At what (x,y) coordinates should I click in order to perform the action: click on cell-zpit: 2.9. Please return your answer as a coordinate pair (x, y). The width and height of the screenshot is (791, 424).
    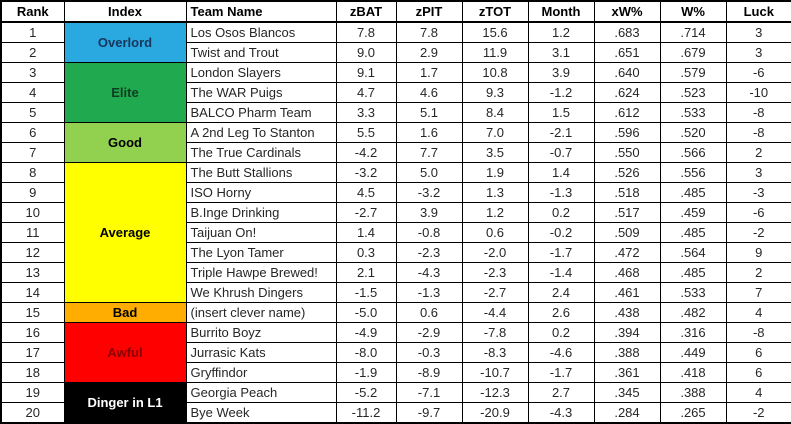
    Looking at the image, I should click on (429, 52).